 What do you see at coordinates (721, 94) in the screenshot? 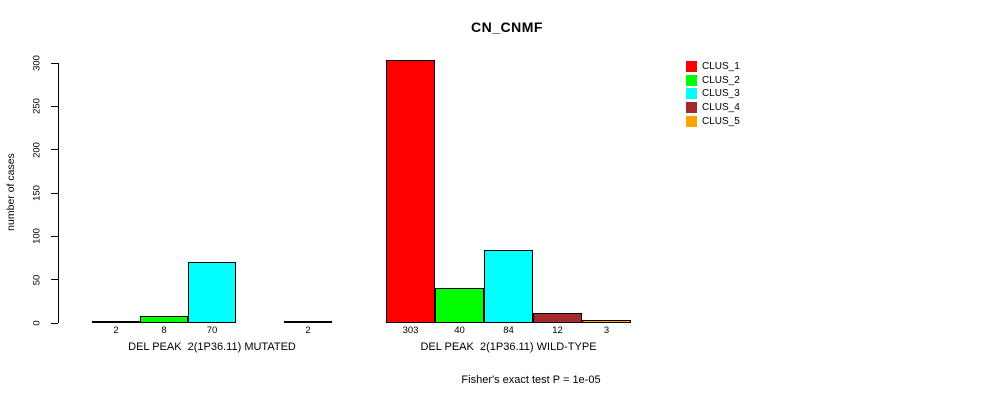
I see `legend-label: CLUS_3` at bounding box center [721, 94].